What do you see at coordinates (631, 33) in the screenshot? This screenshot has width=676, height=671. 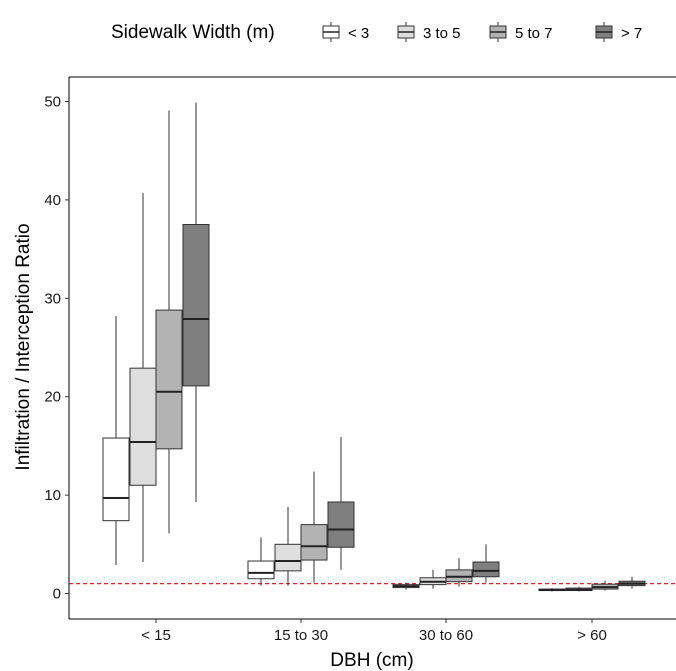 I see `legend-label: > 7` at bounding box center [631, 33].